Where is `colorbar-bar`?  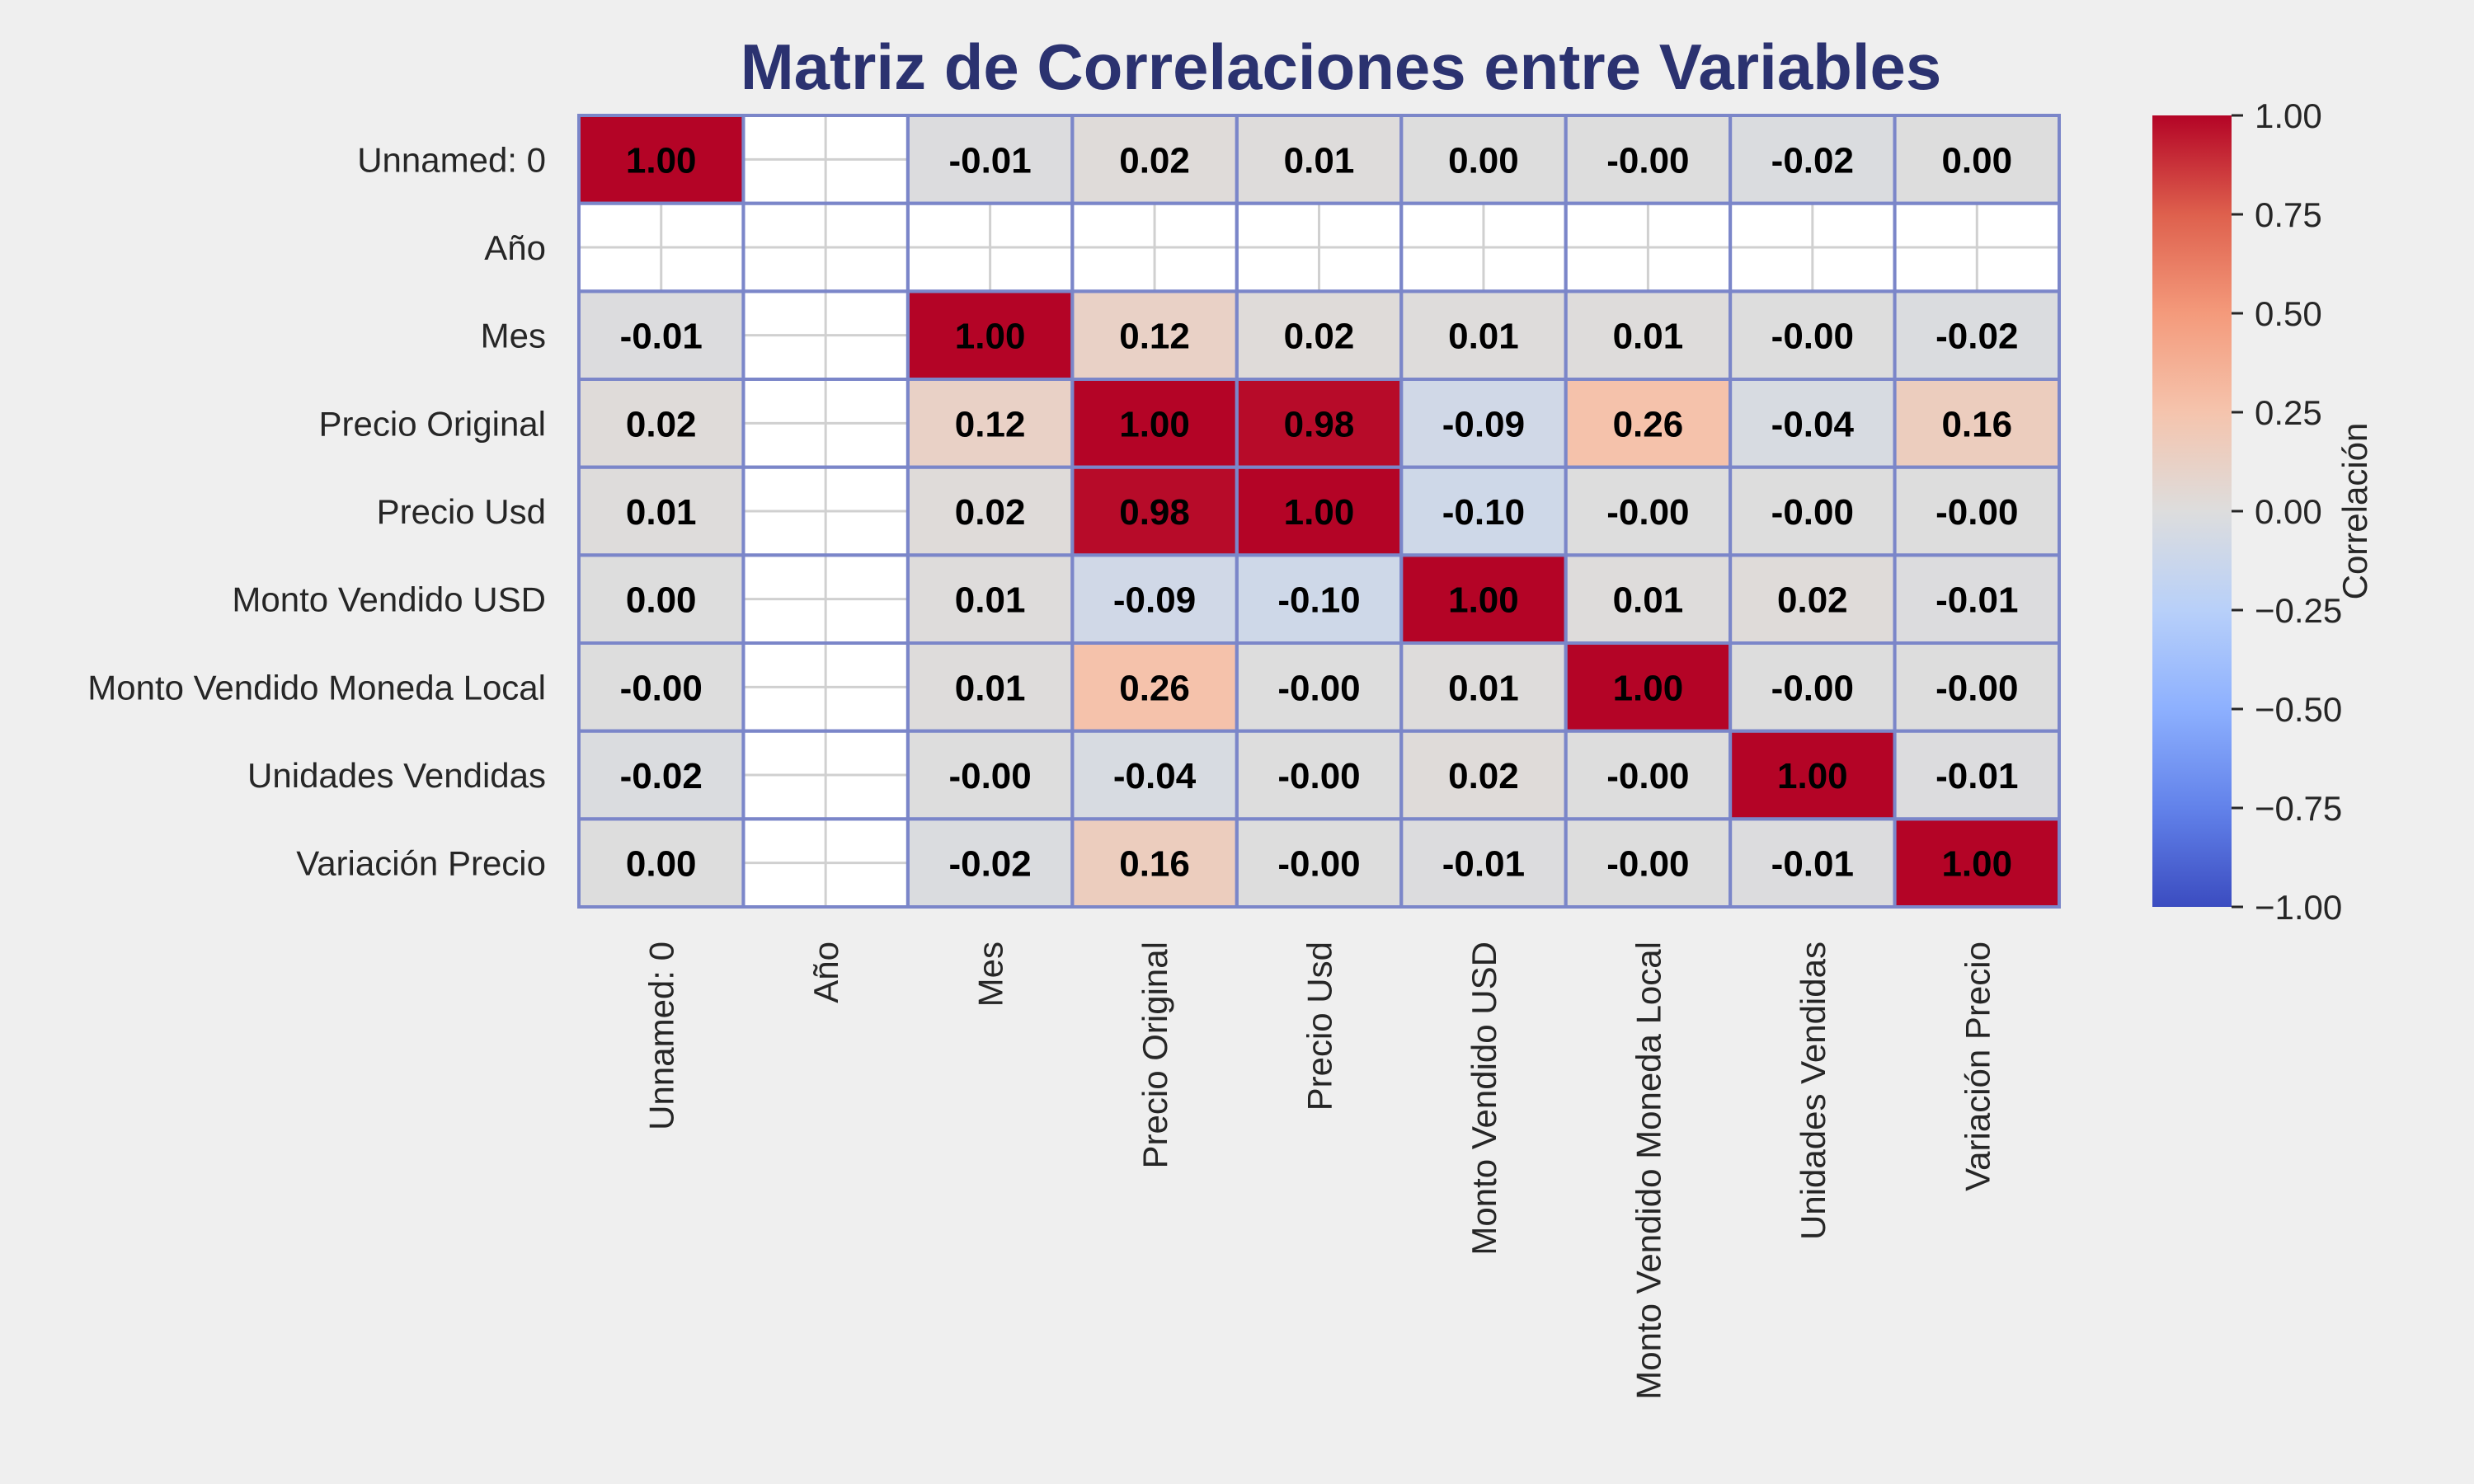
colorbar-bar is located at coordinates (2192, 511).